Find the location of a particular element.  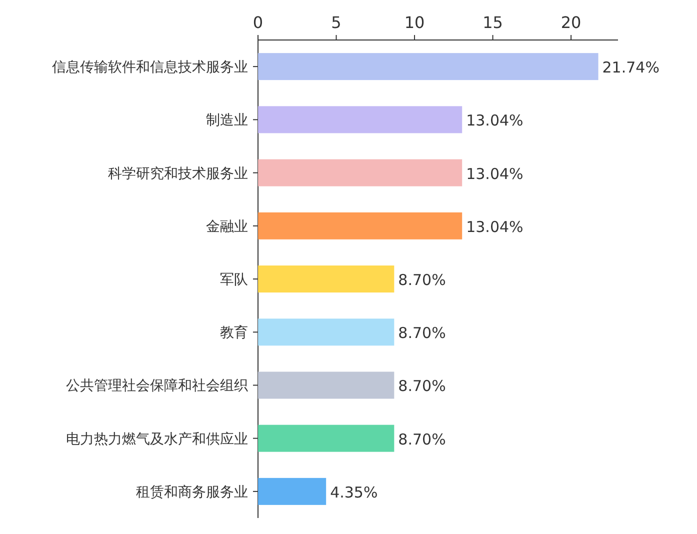

y-tick-label: 教育 is located at coordinates (234, 333).